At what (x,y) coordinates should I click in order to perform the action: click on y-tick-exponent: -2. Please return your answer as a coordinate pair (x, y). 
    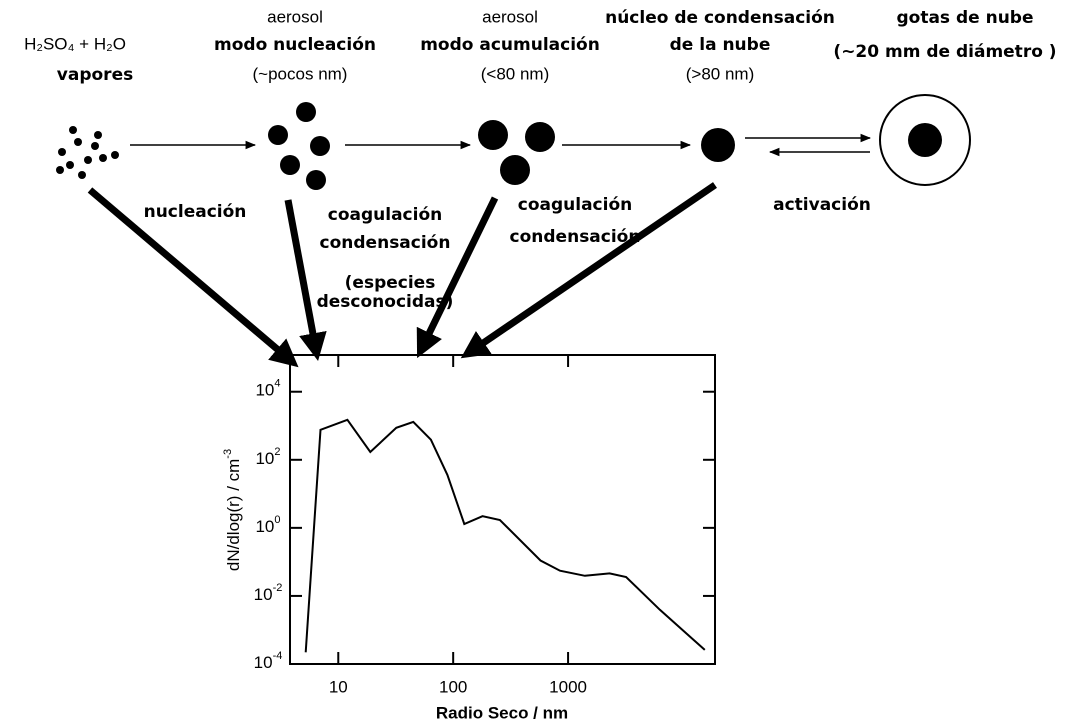
    Looking at the image, I should click on (278, 588).